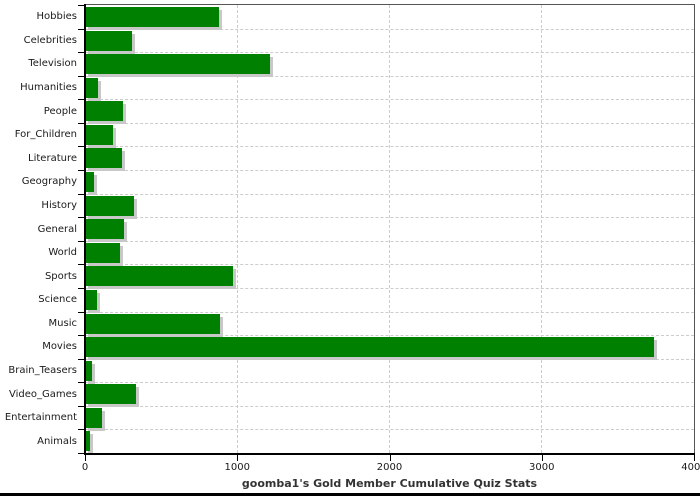 The width and height of the screenshot is (700, 500). I want to click on category-label: Geography, so click(49, 182).